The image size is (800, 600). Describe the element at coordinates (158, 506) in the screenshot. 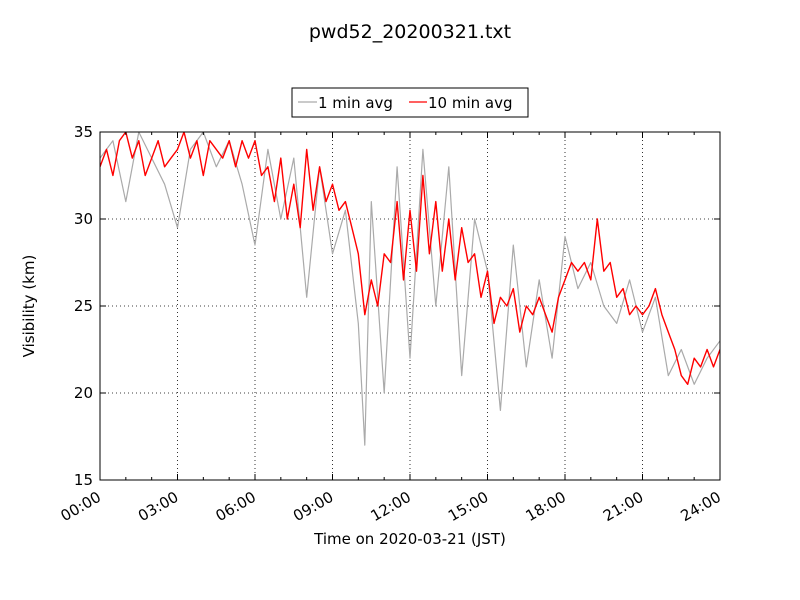

I see `x-tick-label: 03:00` at that location.